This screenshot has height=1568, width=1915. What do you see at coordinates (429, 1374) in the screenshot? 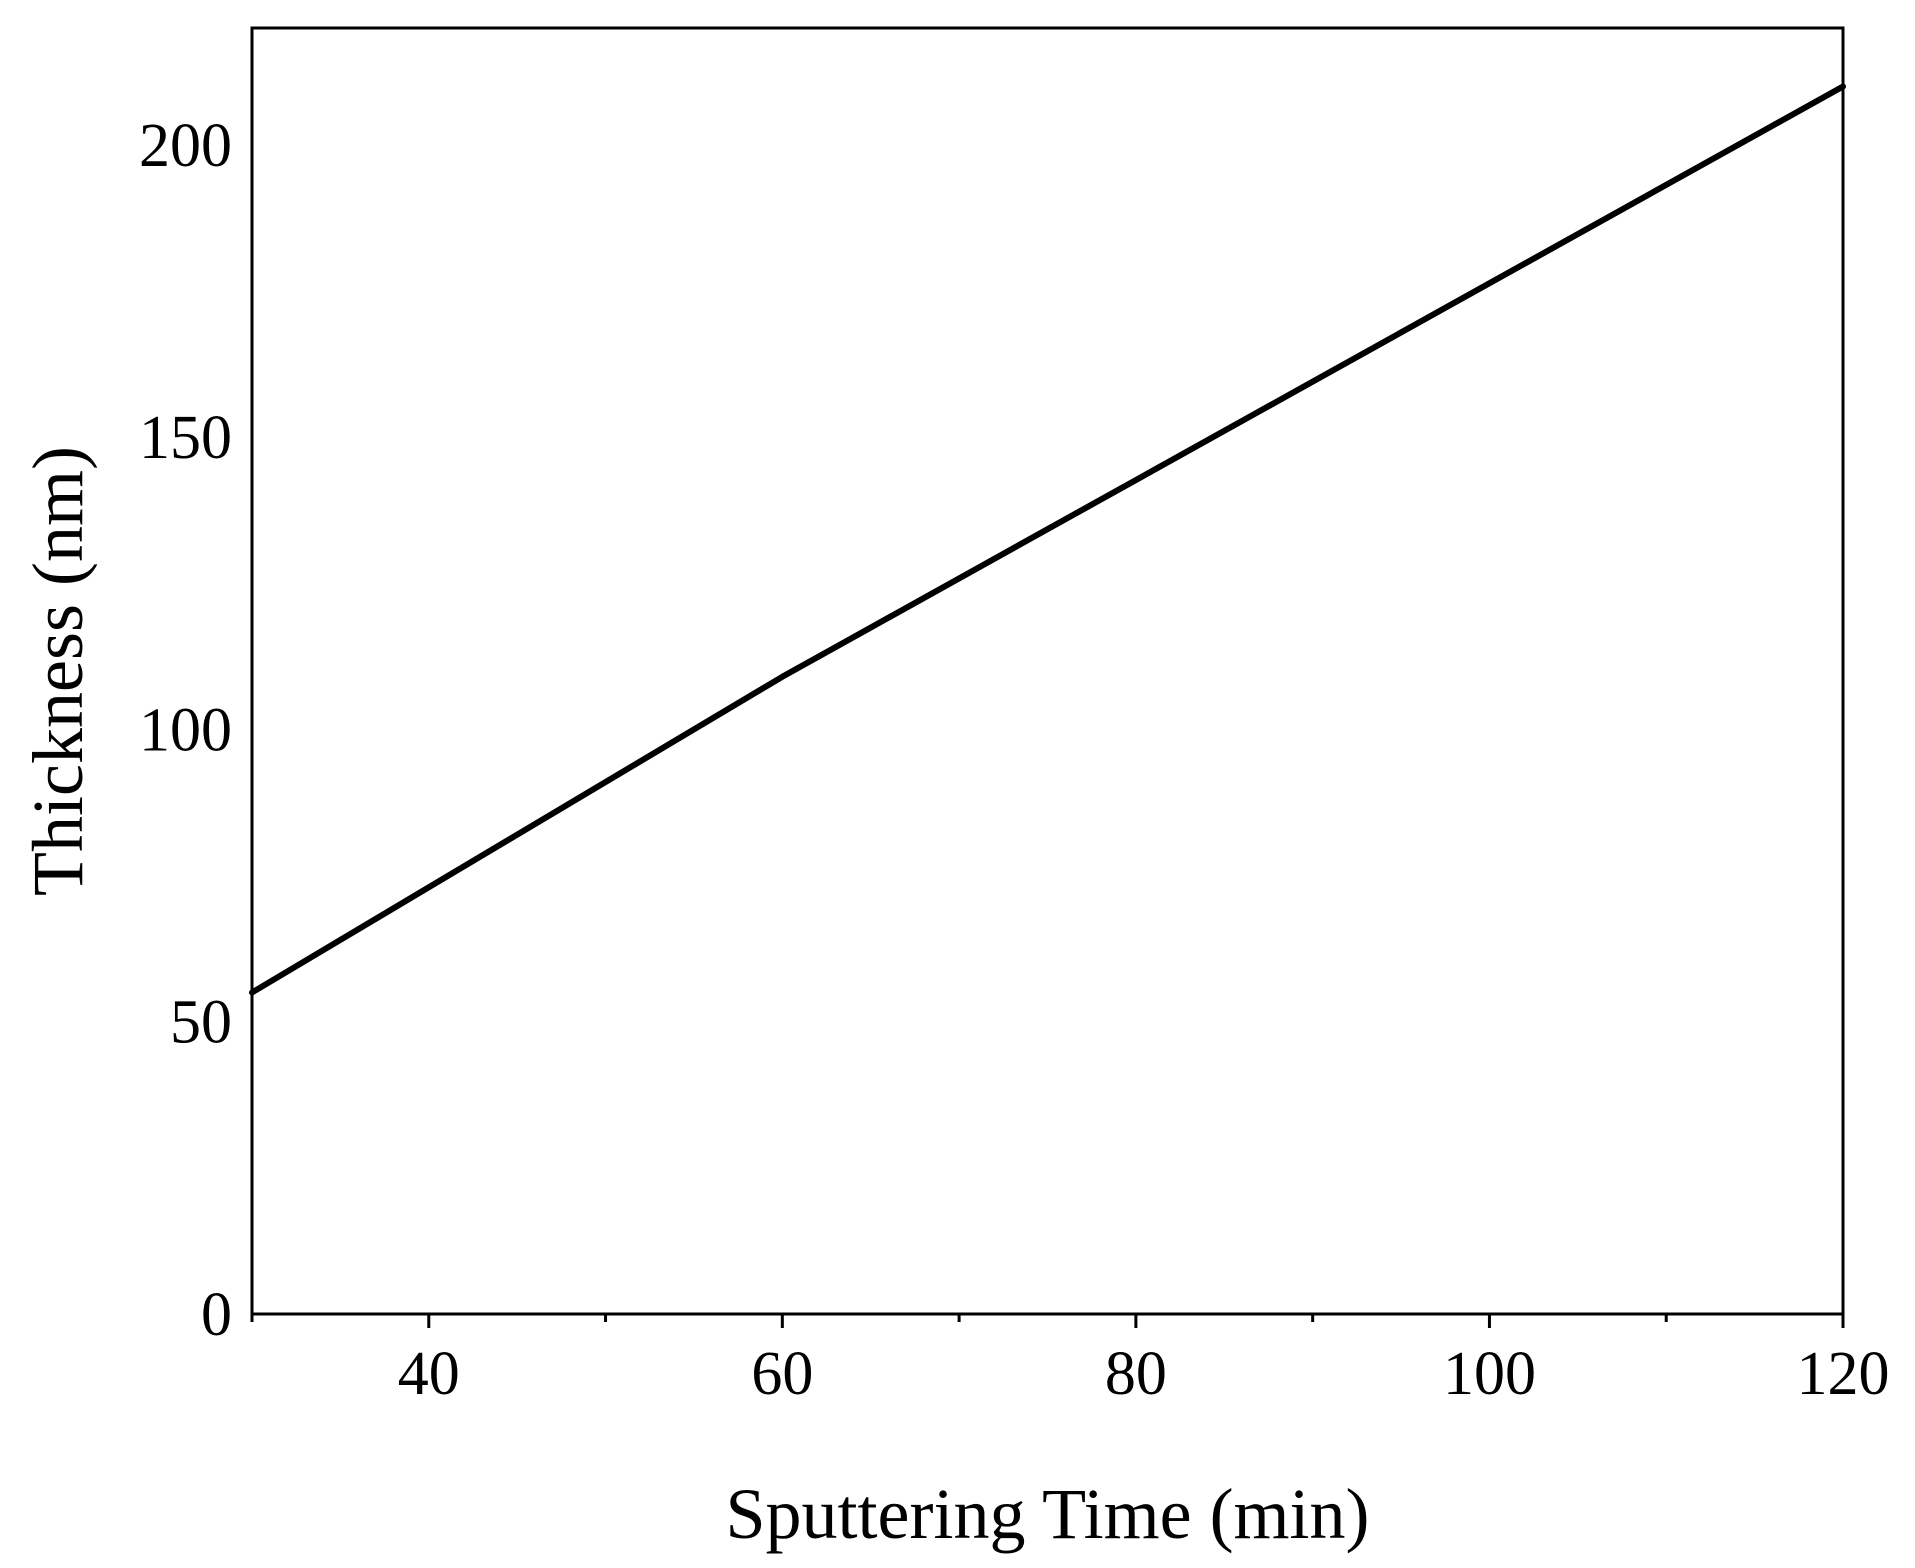
I see `x-tick-label: 40` at bounding box center [429, 1374].